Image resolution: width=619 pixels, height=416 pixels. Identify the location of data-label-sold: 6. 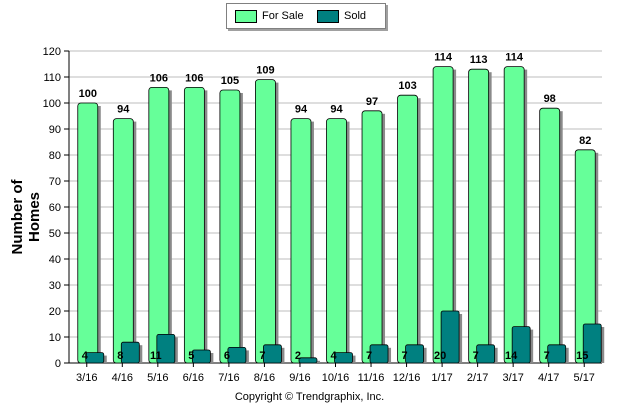
(227, 356).